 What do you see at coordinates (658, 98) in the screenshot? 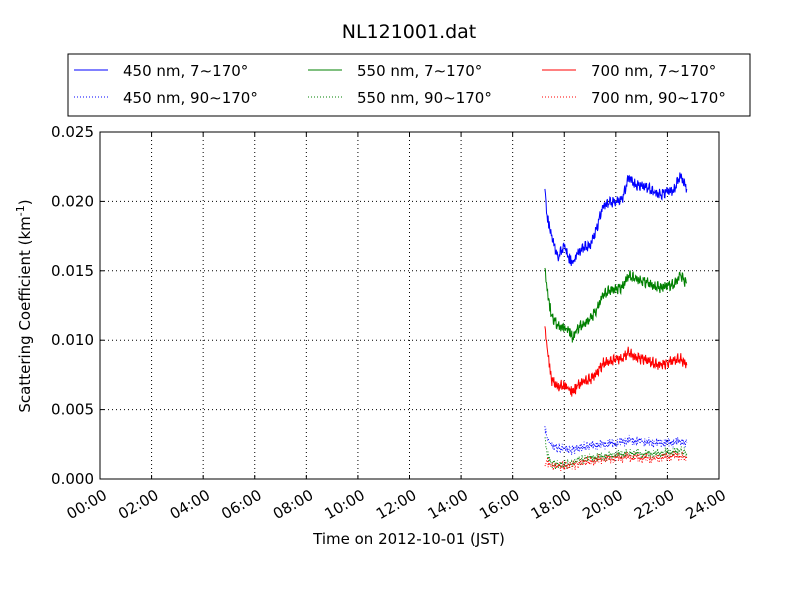
I see `legend-label: 700 nm, 90∼170°` at bounding box center [658, 98].